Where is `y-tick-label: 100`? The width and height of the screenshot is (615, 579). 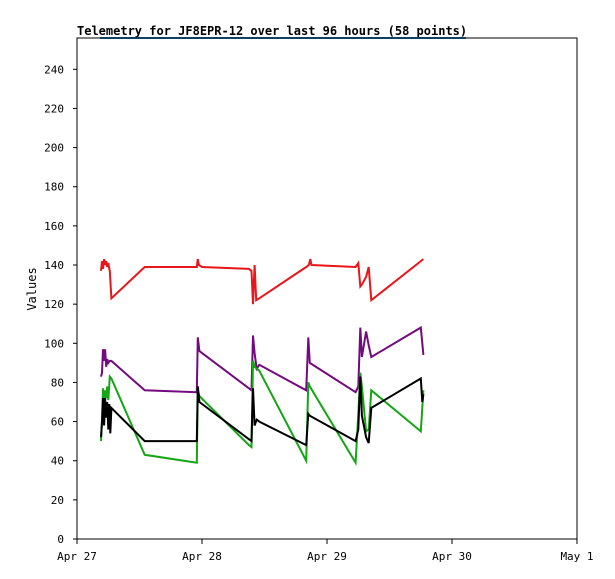 y-tick-label: 100 is located at coordinates (54, 343).